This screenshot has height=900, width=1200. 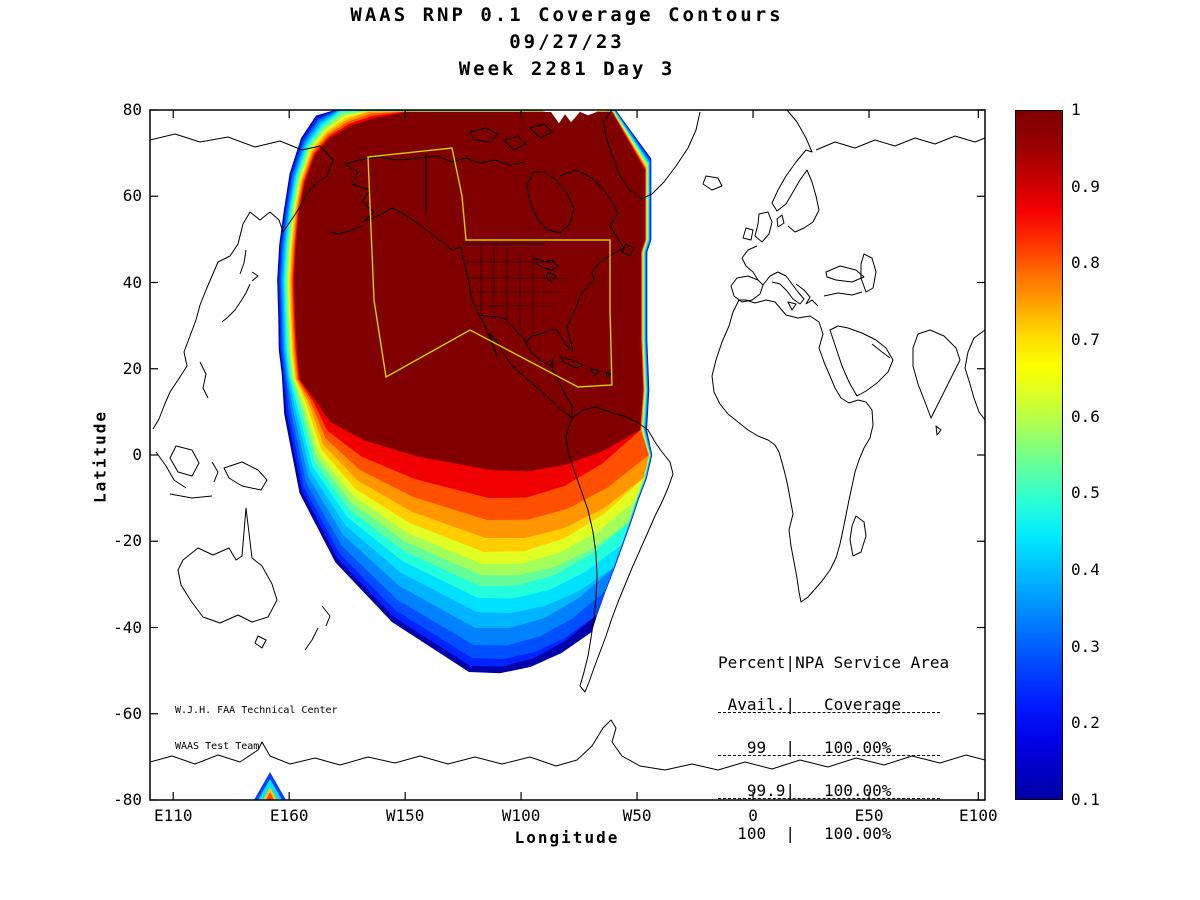 What do you see at coordinates (869, 815) in the screenshot?
I see `x-tick-label-E50: E50` at bounding box center [869, 815].